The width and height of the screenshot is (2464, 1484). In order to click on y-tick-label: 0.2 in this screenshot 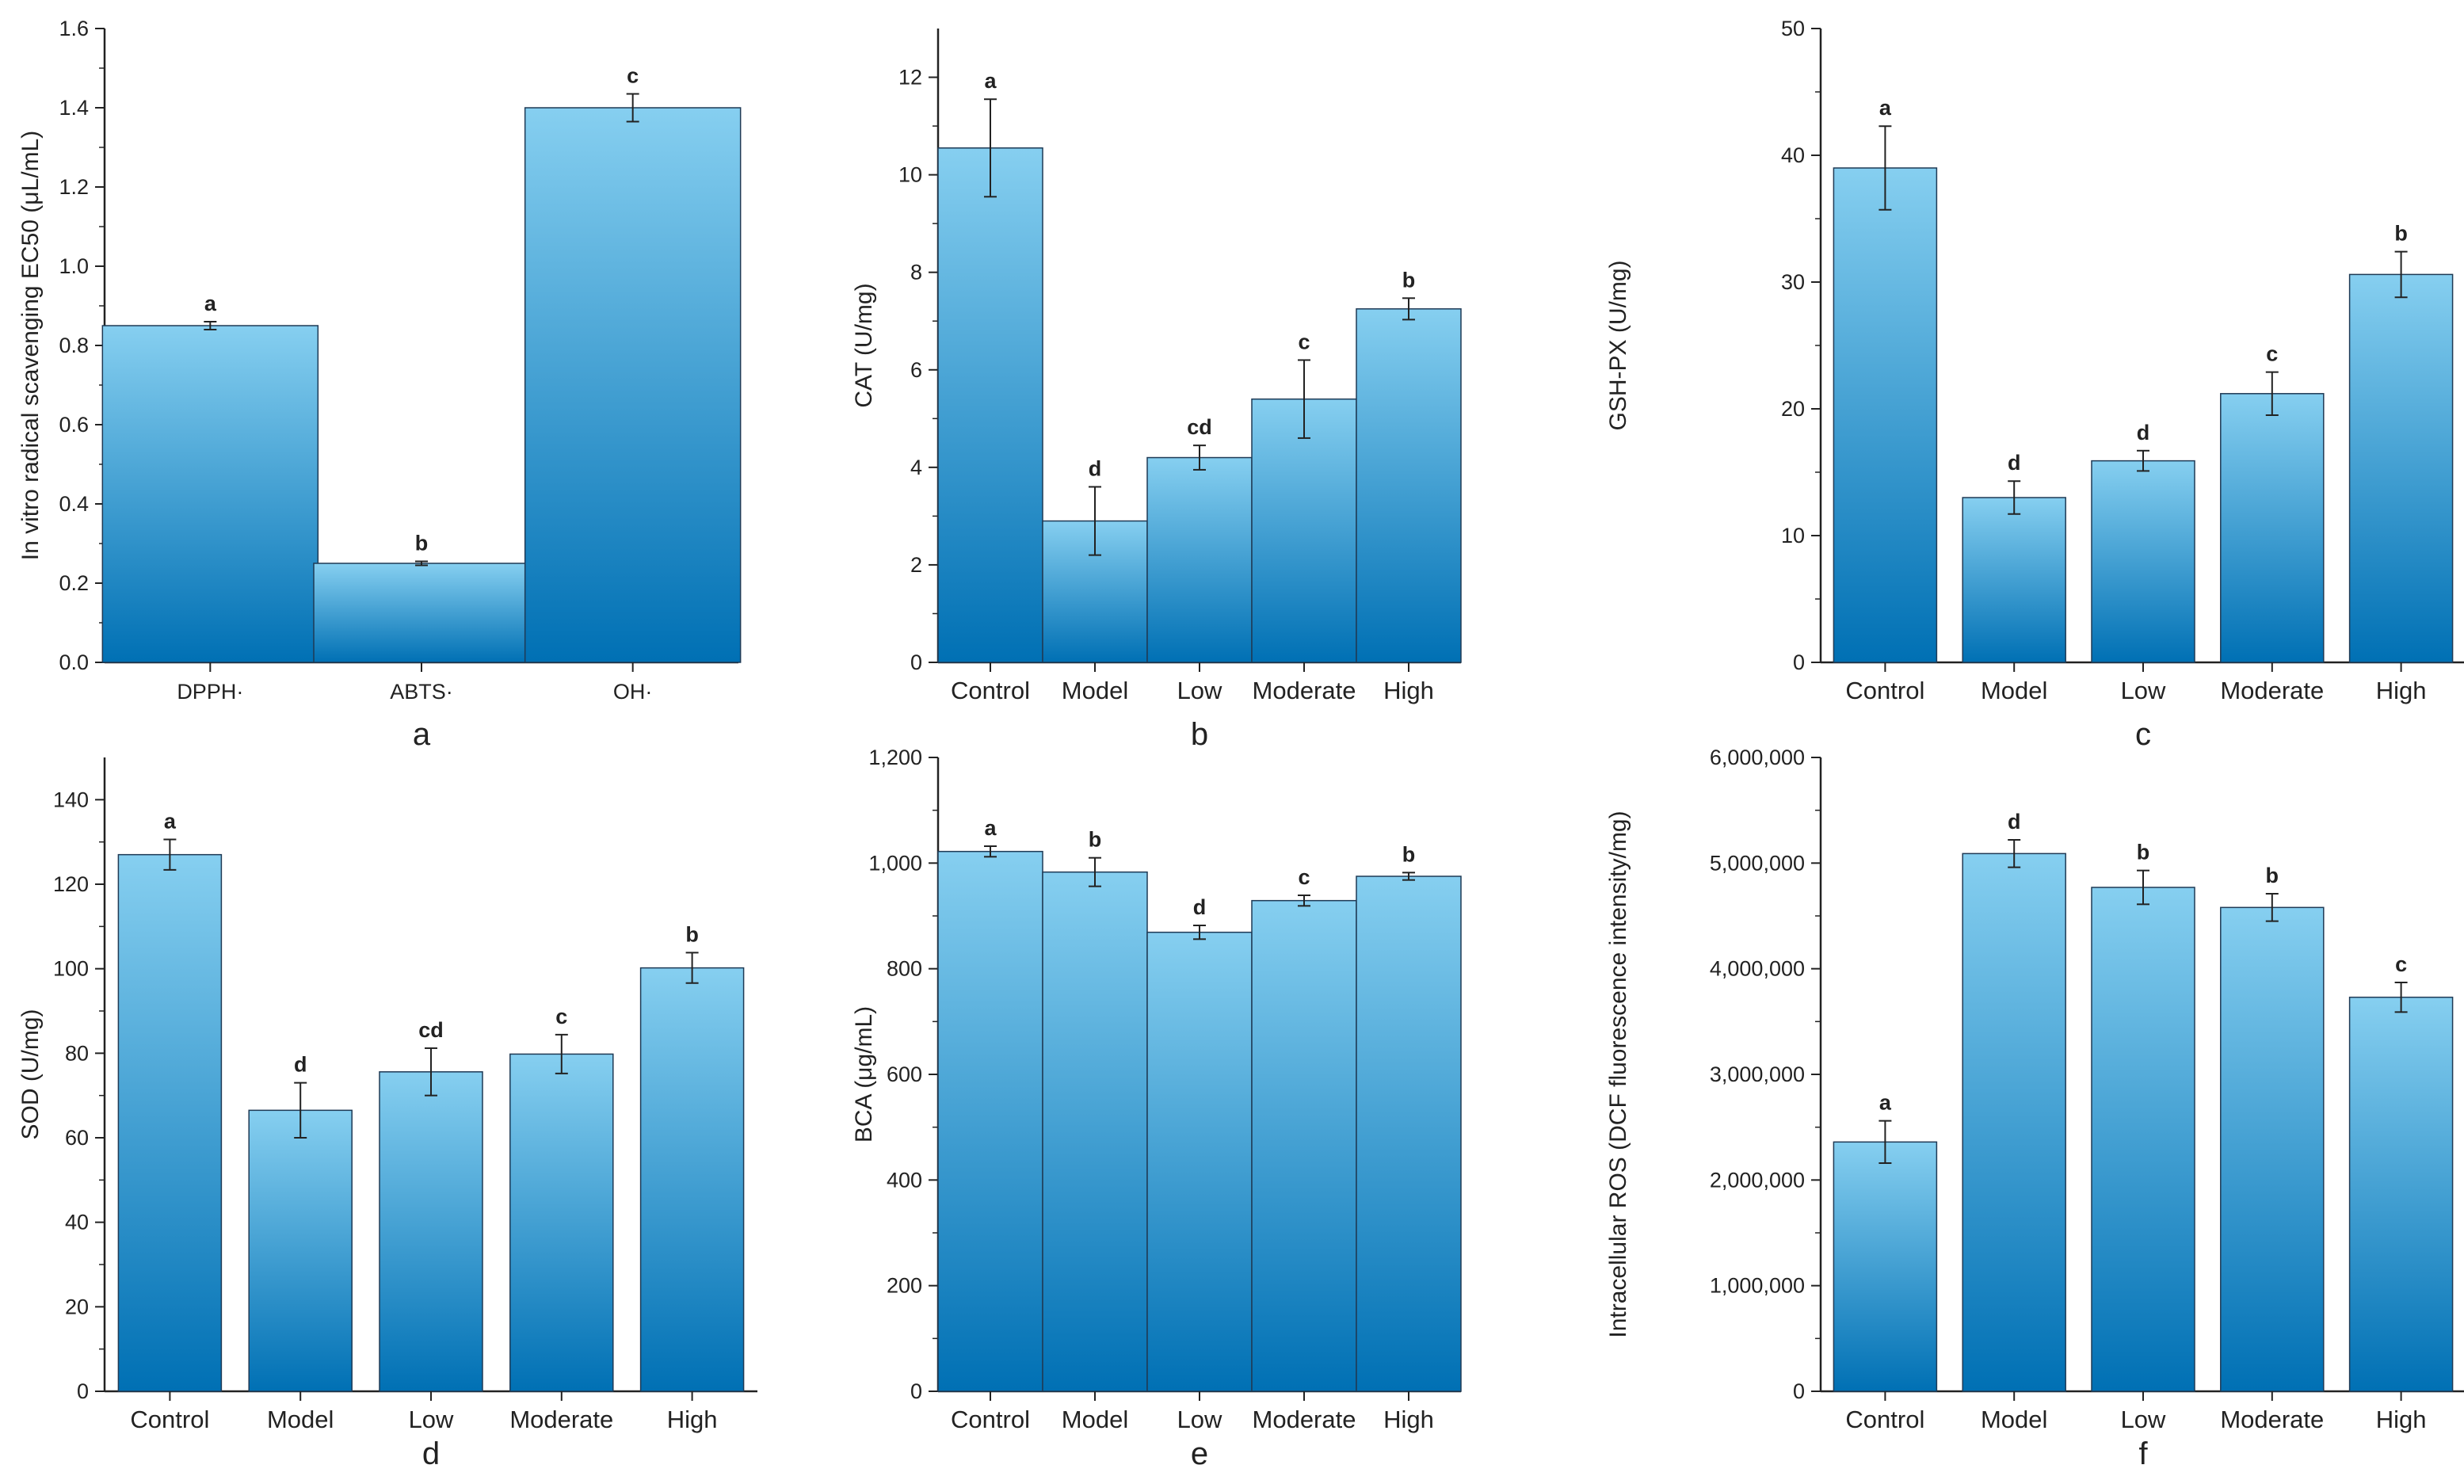, I will do `click(74, 583)`.